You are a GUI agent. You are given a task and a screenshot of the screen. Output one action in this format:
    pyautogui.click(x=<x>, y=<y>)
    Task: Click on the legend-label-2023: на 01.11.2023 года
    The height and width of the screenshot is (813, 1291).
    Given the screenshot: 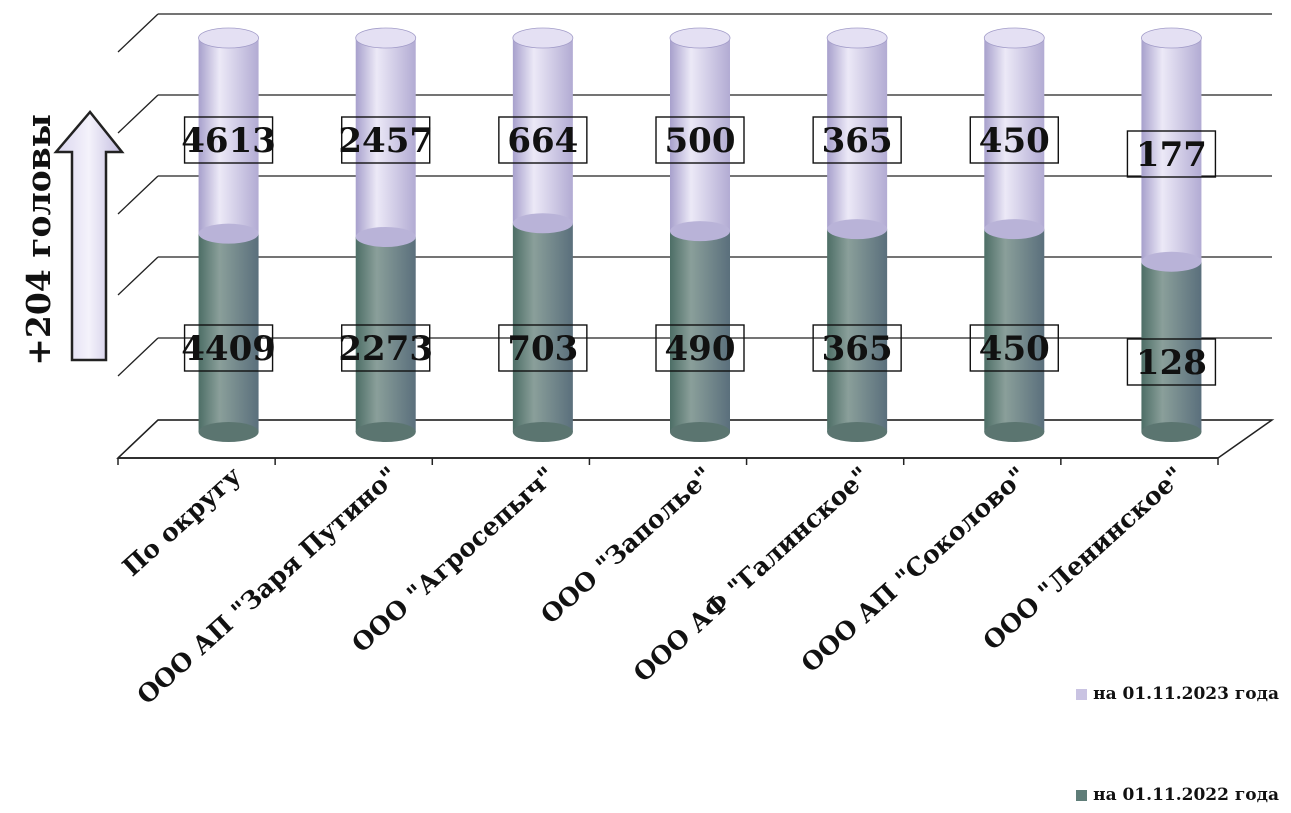 What is the action you would take?
    pyautogui.click(x=1186, y=694)
    